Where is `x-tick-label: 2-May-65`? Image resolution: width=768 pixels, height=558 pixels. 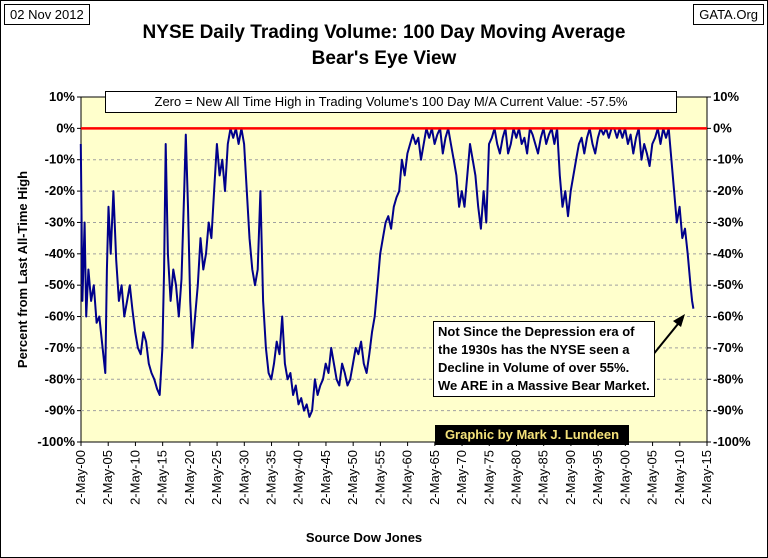 x-tick-label: 2-May-65 is located at coordinates (434, 477).